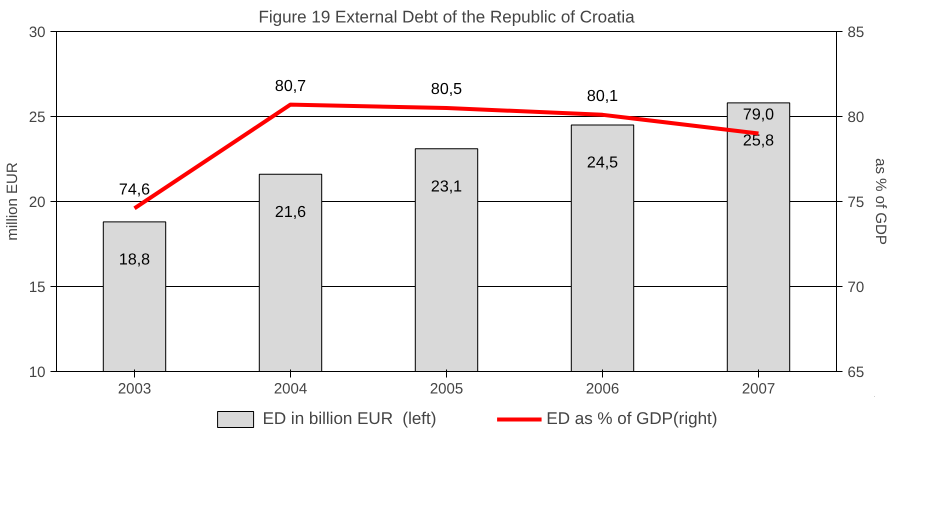  What do you see at coordinates (134, 190) in the screenshot?
I see `data-label: 74,6` at bounding box center [134, 190].